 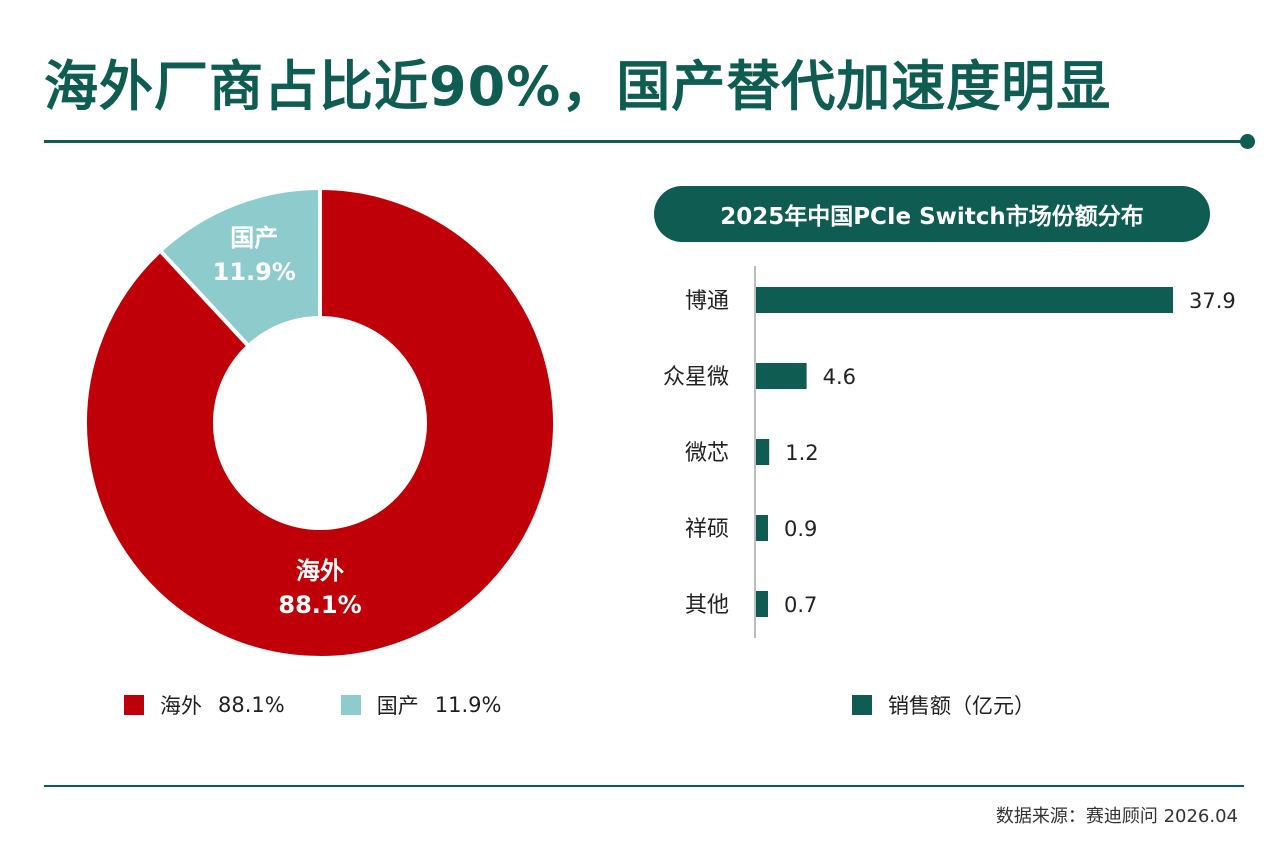 I want to click on donut-label: 海外 88.1%, so click(x=319, y=588).